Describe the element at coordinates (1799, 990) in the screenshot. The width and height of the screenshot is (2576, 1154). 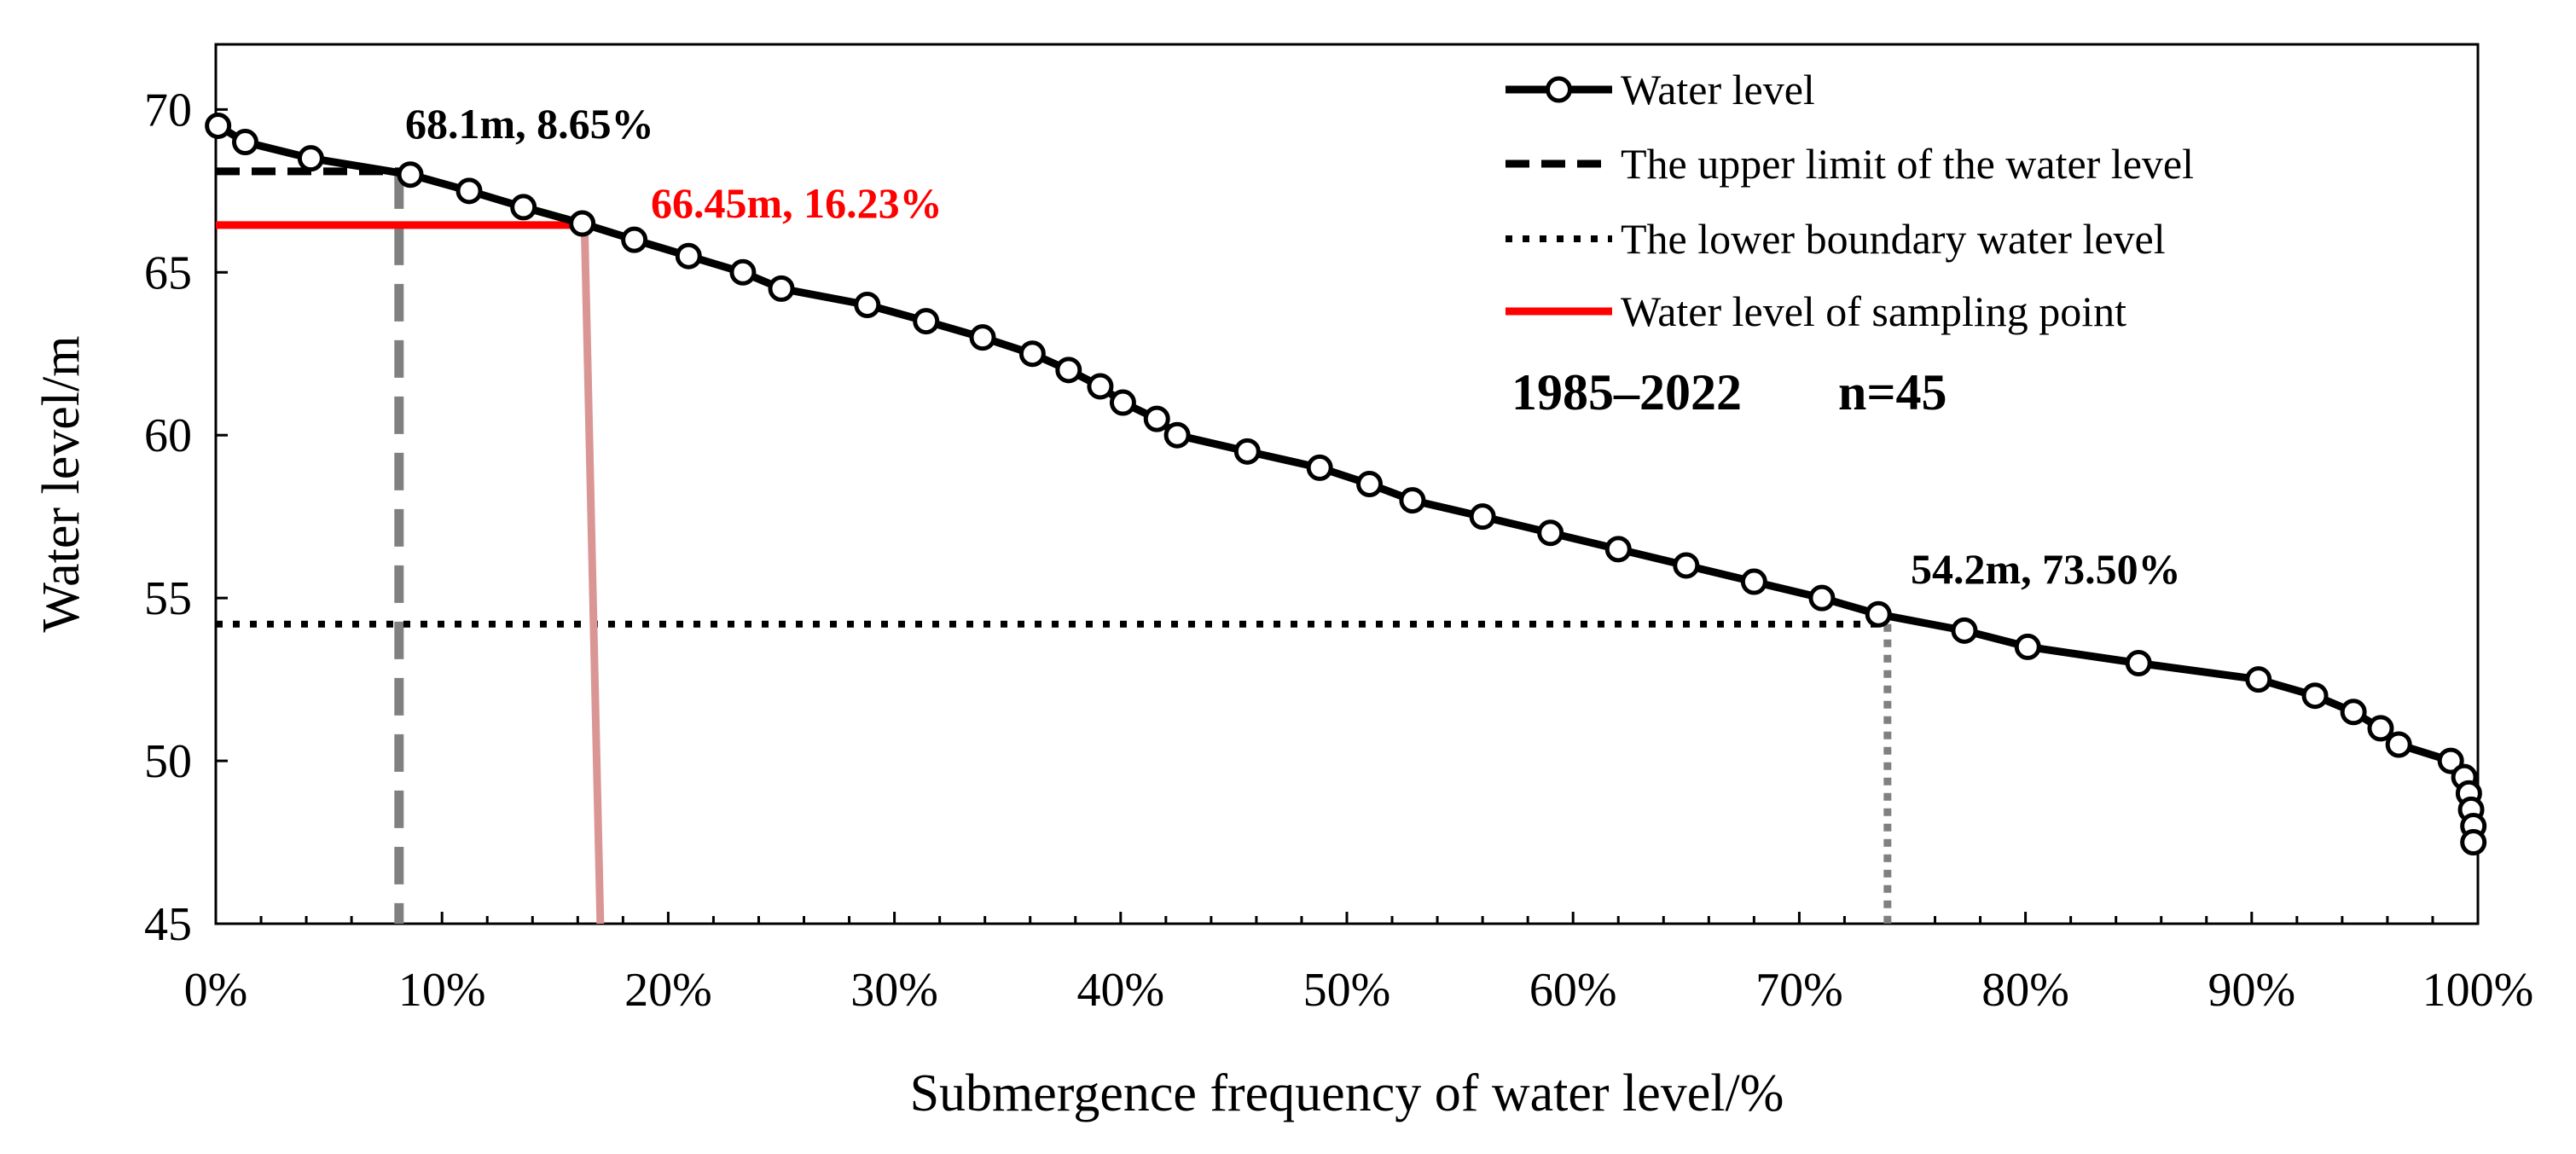
I see `x-tick-label: 70%` at that location.